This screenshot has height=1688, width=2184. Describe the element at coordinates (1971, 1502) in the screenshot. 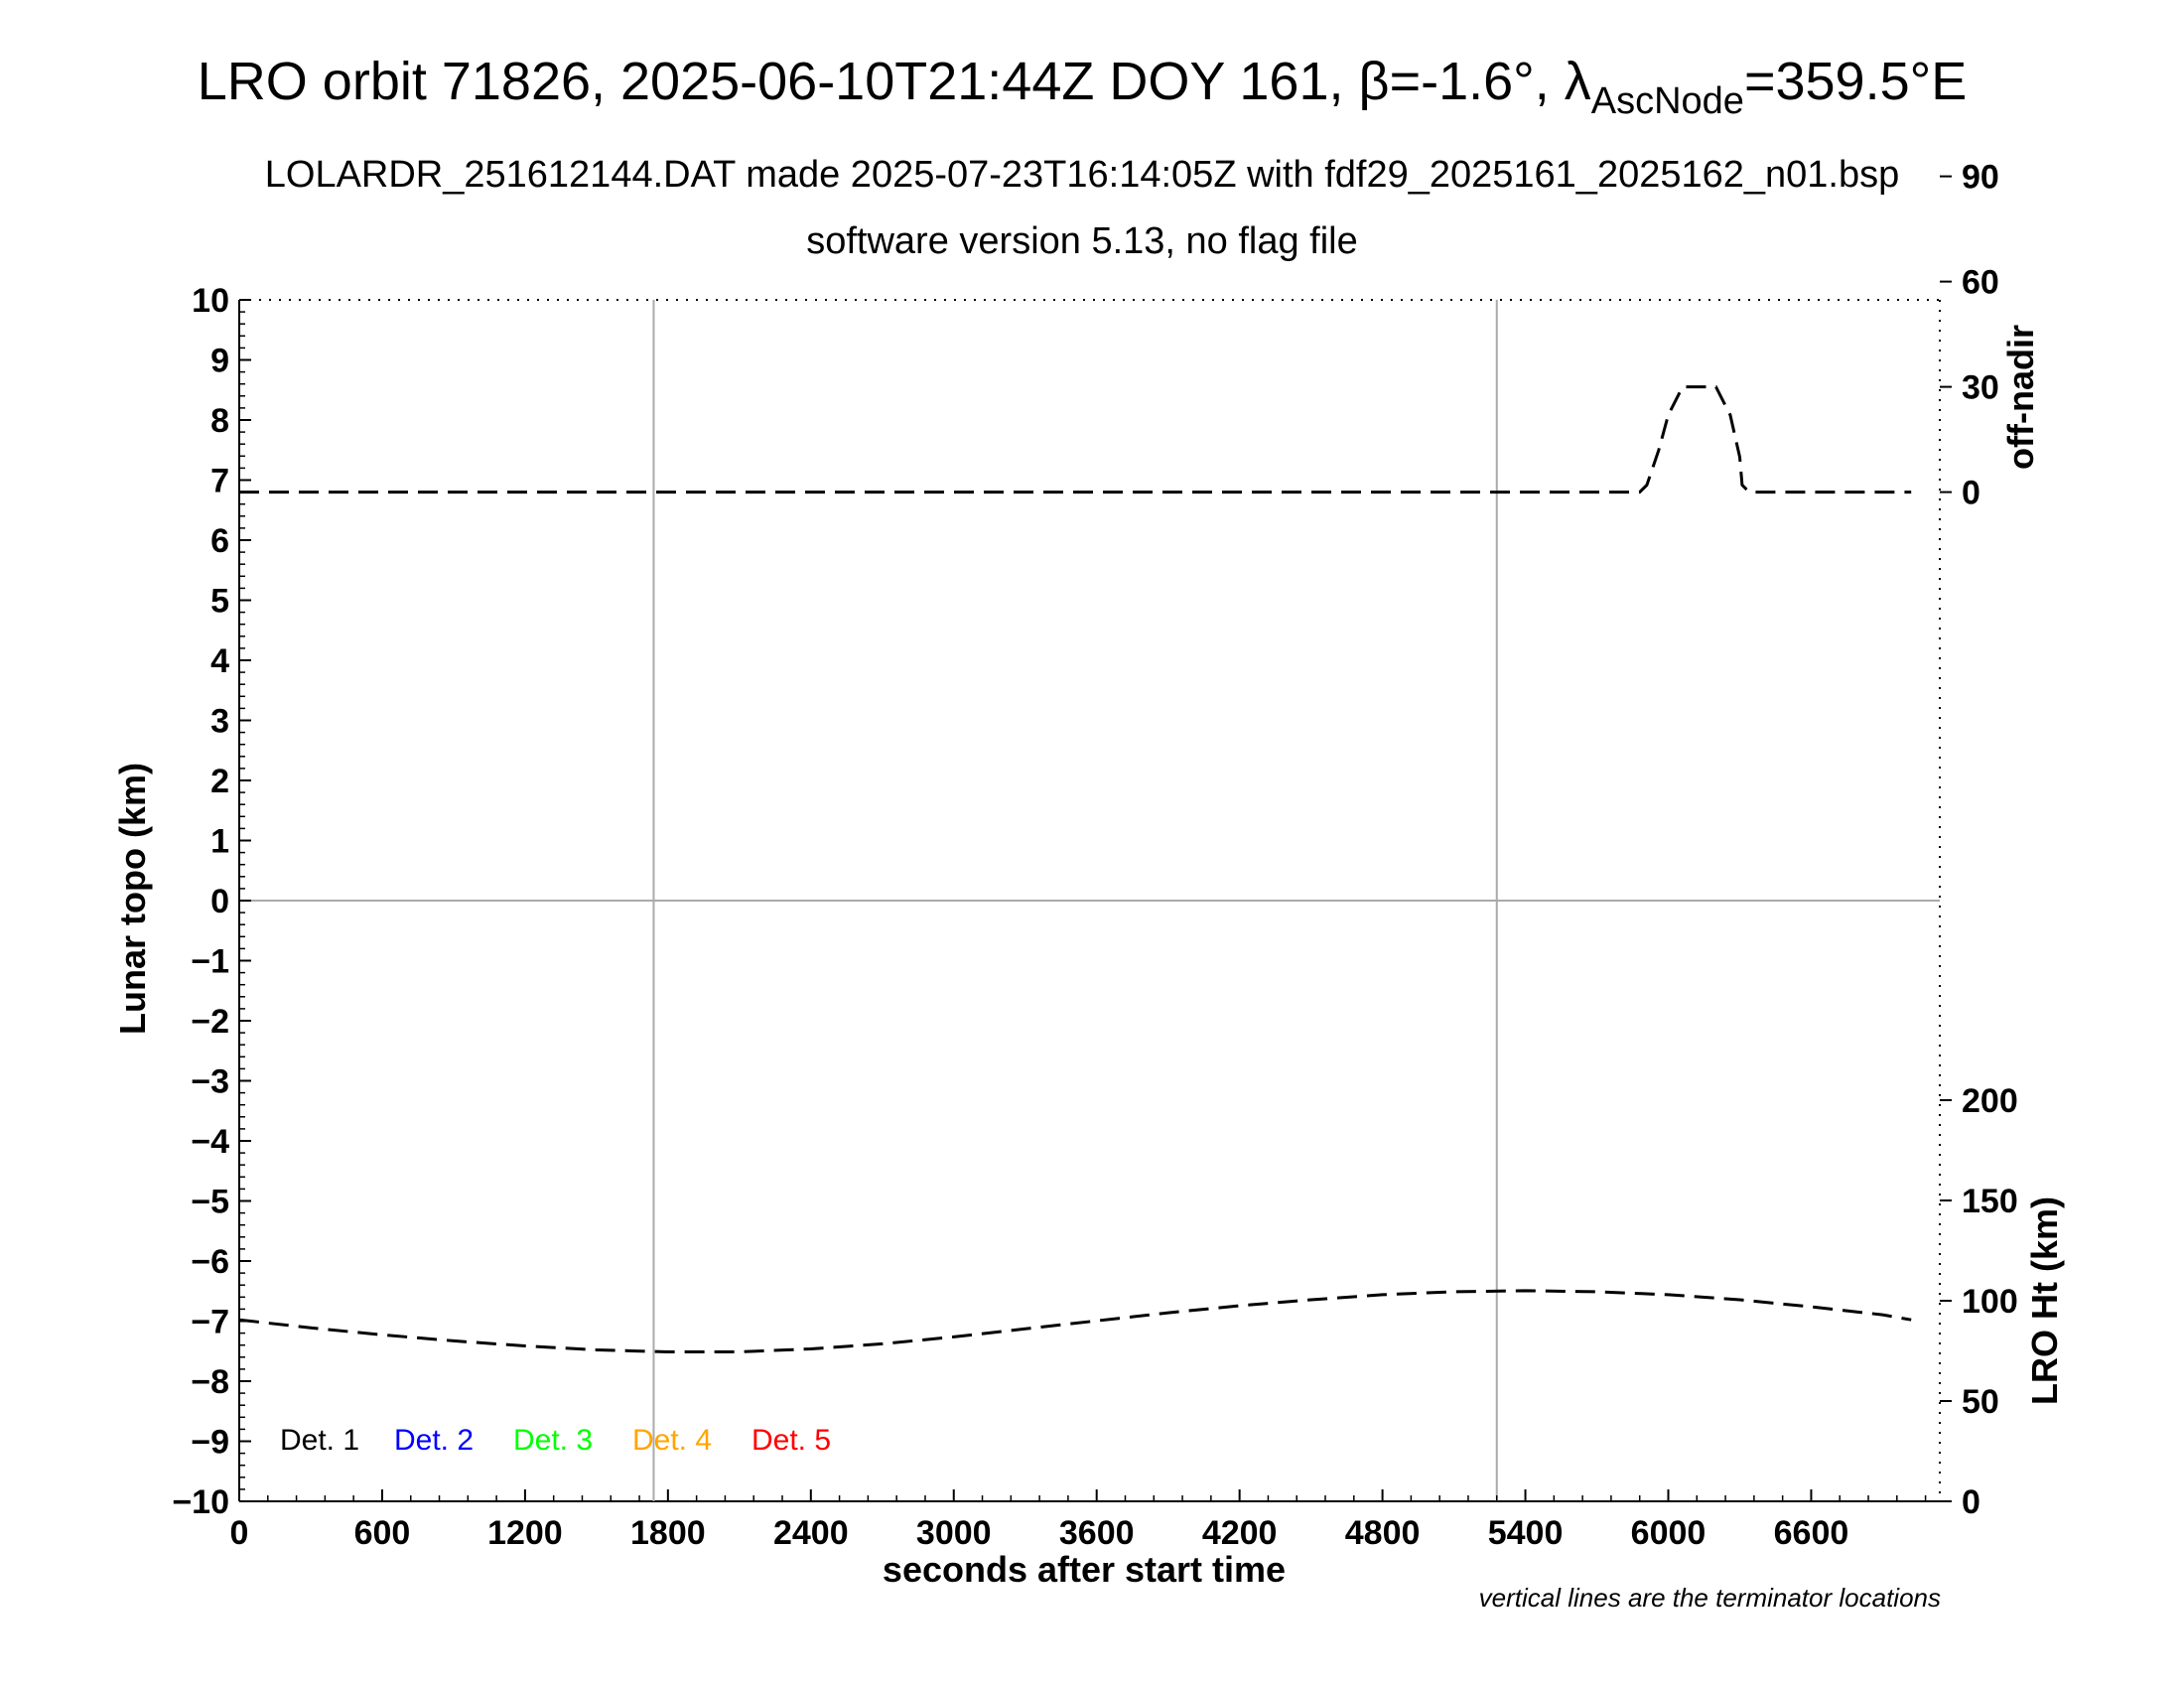

I see `lro-height-tick-label: 0` at that location.